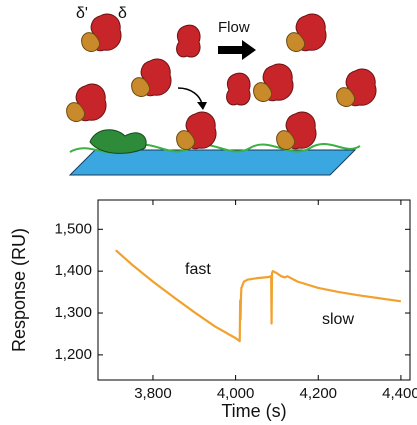 The image size is (417, 425). What do you see at coordinates (234, 27) in the screenshot?
I see `label-flow: Flow` at bounding box center [234, 27].